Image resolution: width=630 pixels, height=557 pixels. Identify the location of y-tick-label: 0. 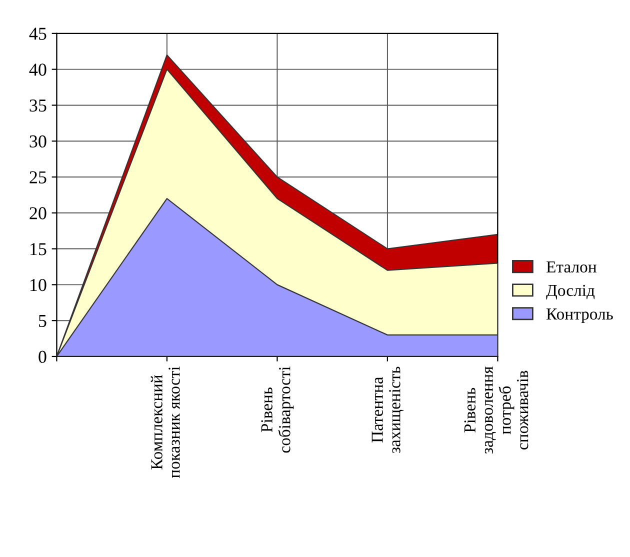
(42, 356).